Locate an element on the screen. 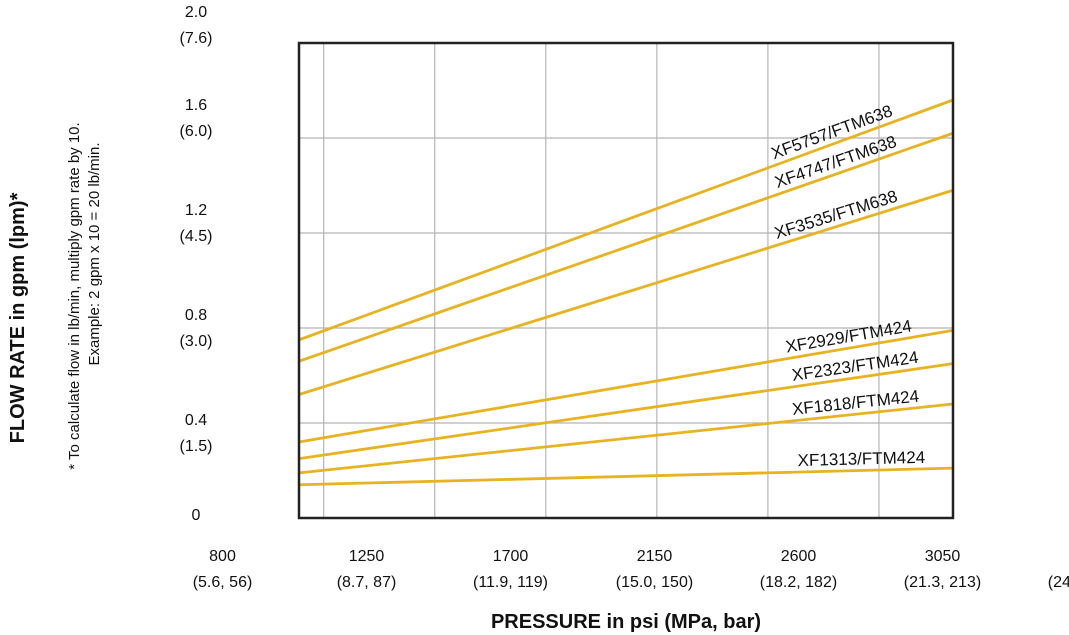  x-tick-label: 2600 is located at coordinates (799, 556).